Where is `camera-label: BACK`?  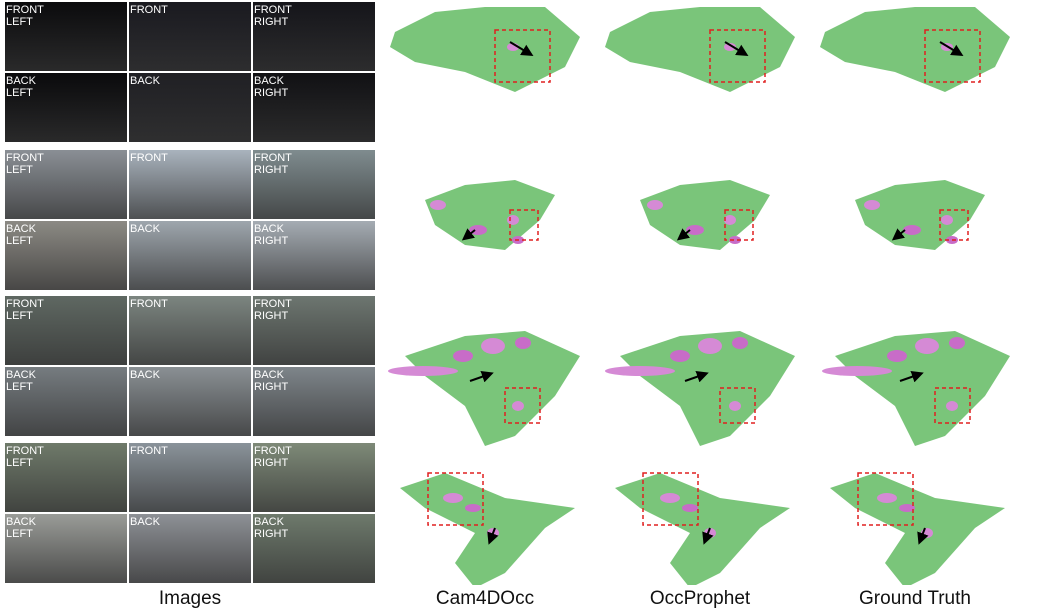 camera-label: BACK is located at coordinates (145, 375).